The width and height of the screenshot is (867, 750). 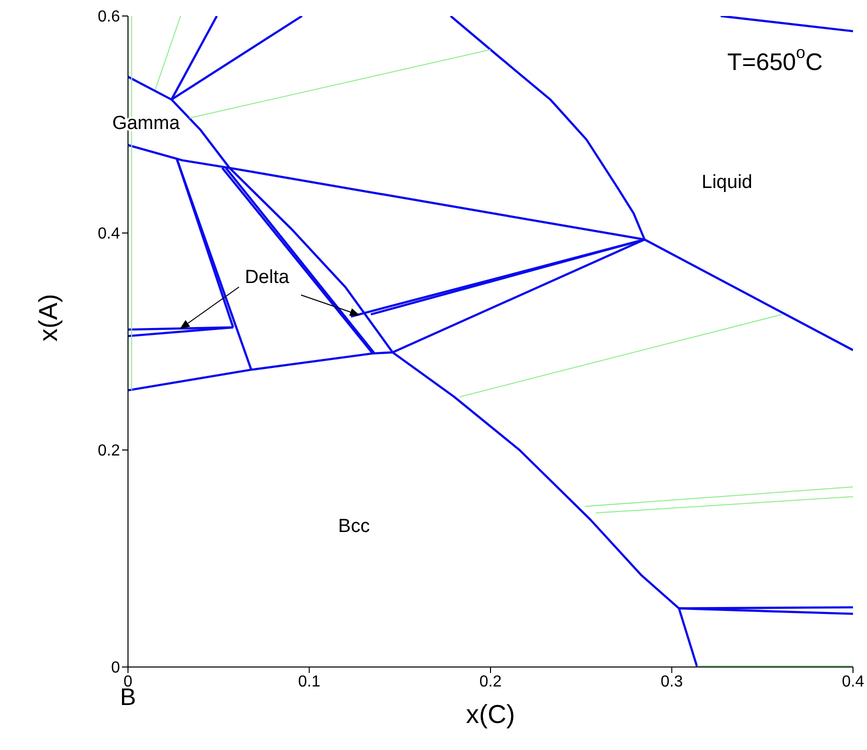 What do you see at coordinates (109, 17) in the screenshot?
I see `y-tick-label: 0.6` at bounding box center [109, 17].